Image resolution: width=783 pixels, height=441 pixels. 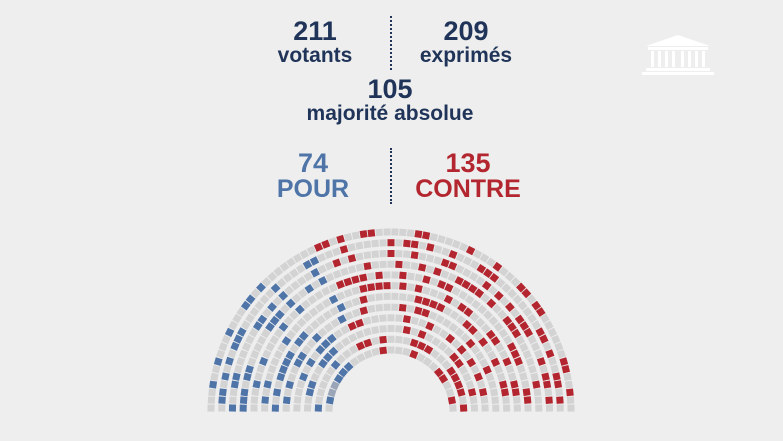 I want to click on votants-label: votants, so click(x=315, y=55).